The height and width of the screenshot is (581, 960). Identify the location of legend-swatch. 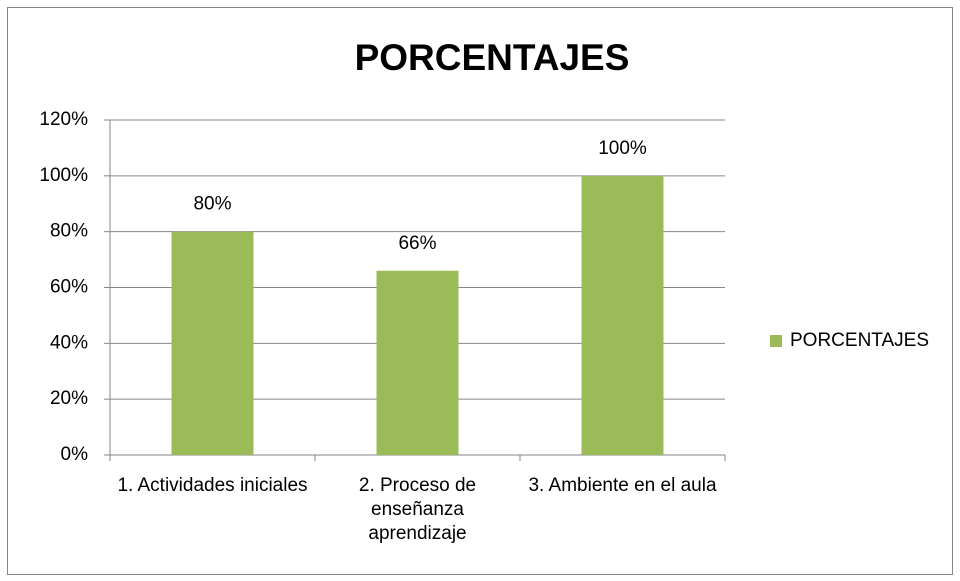
(776, 341).